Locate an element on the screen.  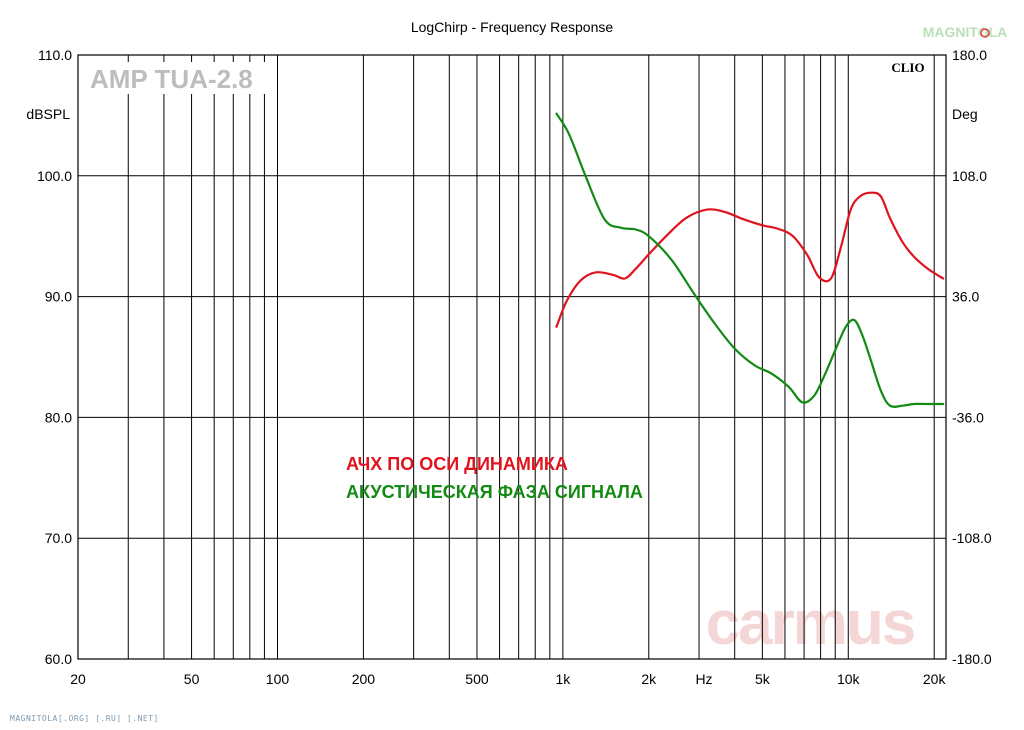
left-y-tick-label: 110.0 is located at coordinates (55, 55).